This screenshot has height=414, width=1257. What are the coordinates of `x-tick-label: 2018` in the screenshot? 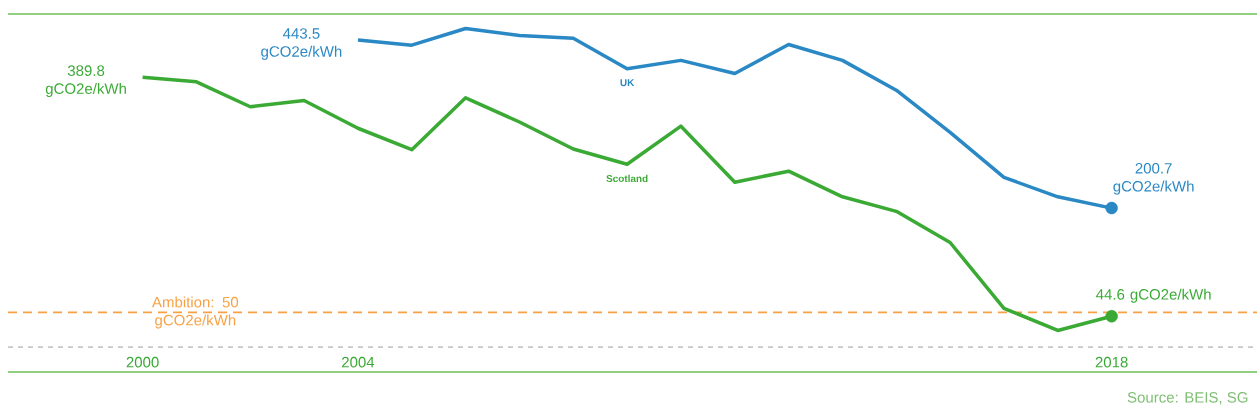 It's located at (1111, 362).